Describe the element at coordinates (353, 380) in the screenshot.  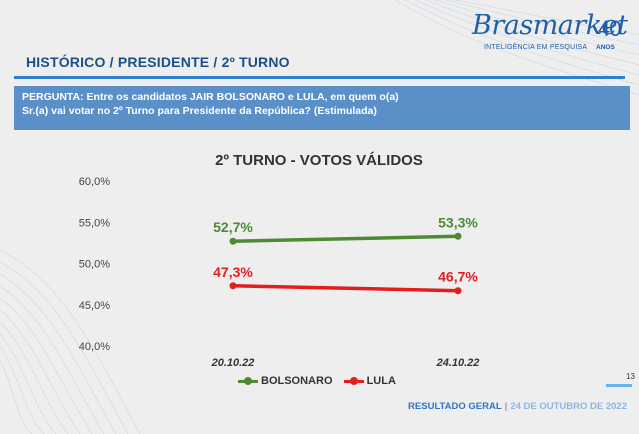
I see `legend-swatch-lula` at that location.